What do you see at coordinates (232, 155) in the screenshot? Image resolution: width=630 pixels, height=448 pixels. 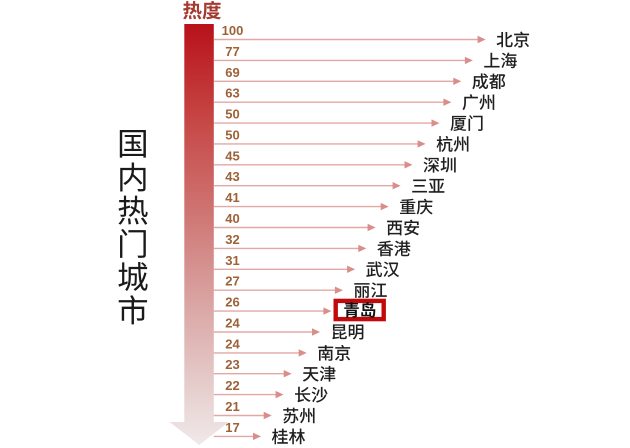 I see `svg-text: 45` at bounding box center [232, 155].